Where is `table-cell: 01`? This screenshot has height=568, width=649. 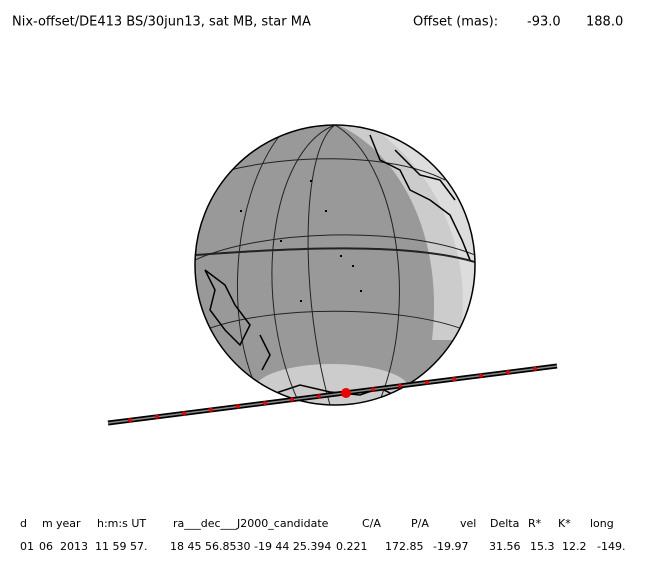 table-cell: 01 is located at coordinates (27, 546).